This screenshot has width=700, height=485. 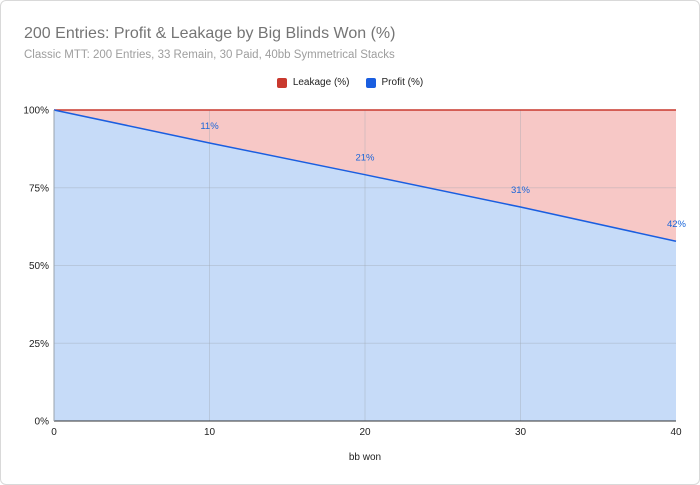 I want to click on legend-swatch-profit, so click(x=370, y=82).